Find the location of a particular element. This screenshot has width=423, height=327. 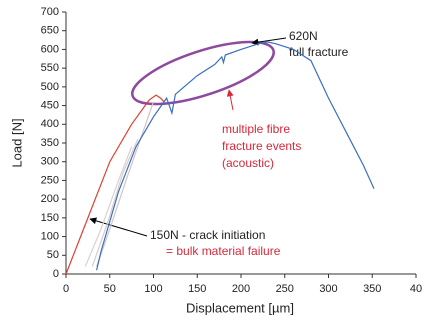

annotation: fracture events is located at coordinates (261, 146).